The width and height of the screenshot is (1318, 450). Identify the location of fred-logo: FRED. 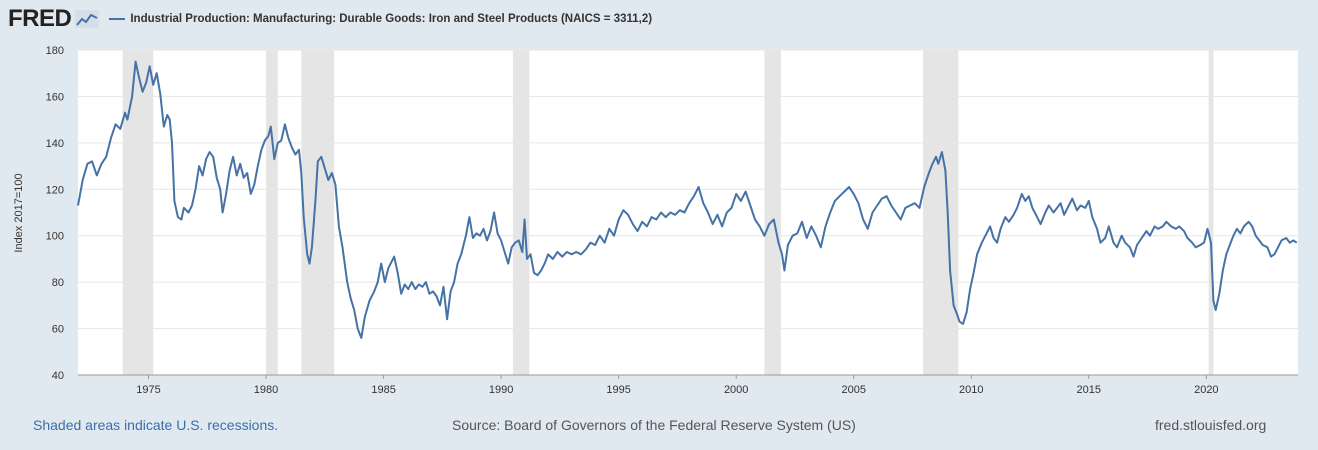
(40, 18).